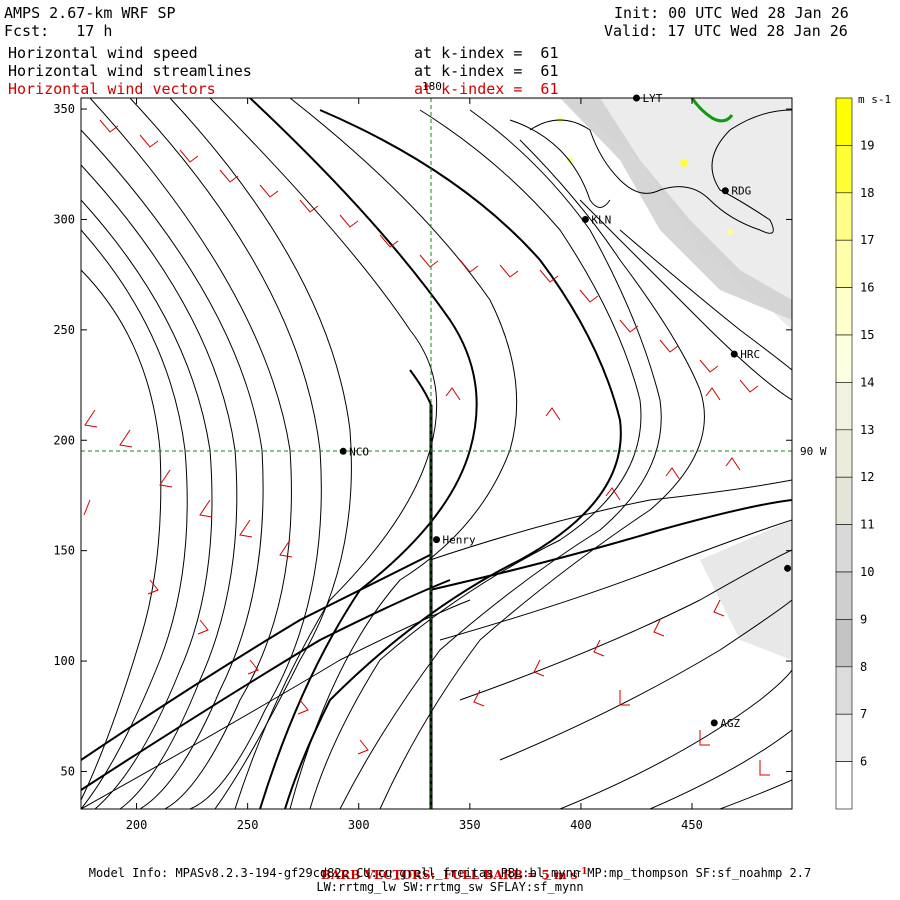 The height and width of the screenshot is (900, 900). I want to click on barb-note: BARB VECTORS: FULL BARB = 5 m s-1, so click(450, 866).